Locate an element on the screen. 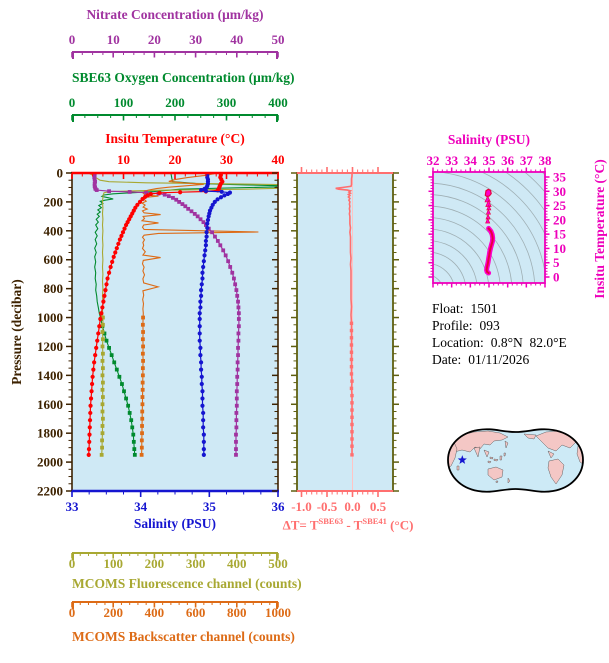 The image size is (609, 663). float-info-row: Float: 1501 is located at coordinates (465, 308).